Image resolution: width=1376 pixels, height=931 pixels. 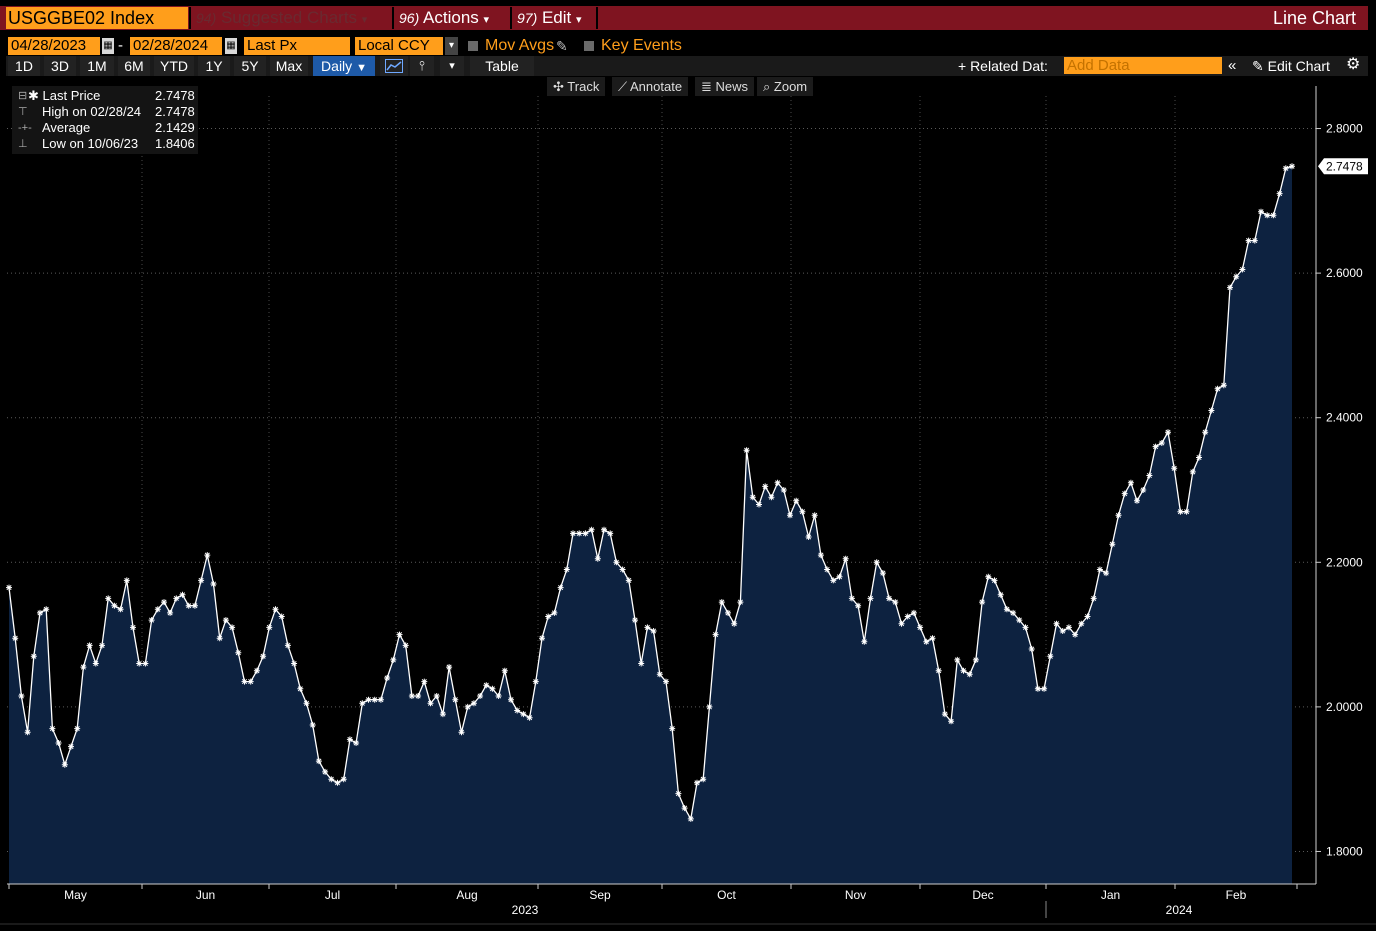 What do you see at coordinates (502, 66) in the screenshot?
I see `table-button: Table` at bounding box center [502, 66].